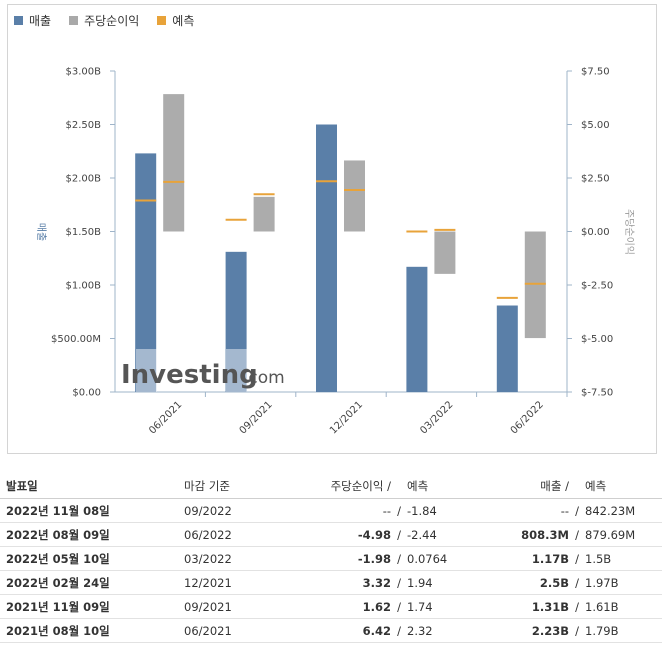  I want to click on watermark-logo: Investing, so click(189, 375).